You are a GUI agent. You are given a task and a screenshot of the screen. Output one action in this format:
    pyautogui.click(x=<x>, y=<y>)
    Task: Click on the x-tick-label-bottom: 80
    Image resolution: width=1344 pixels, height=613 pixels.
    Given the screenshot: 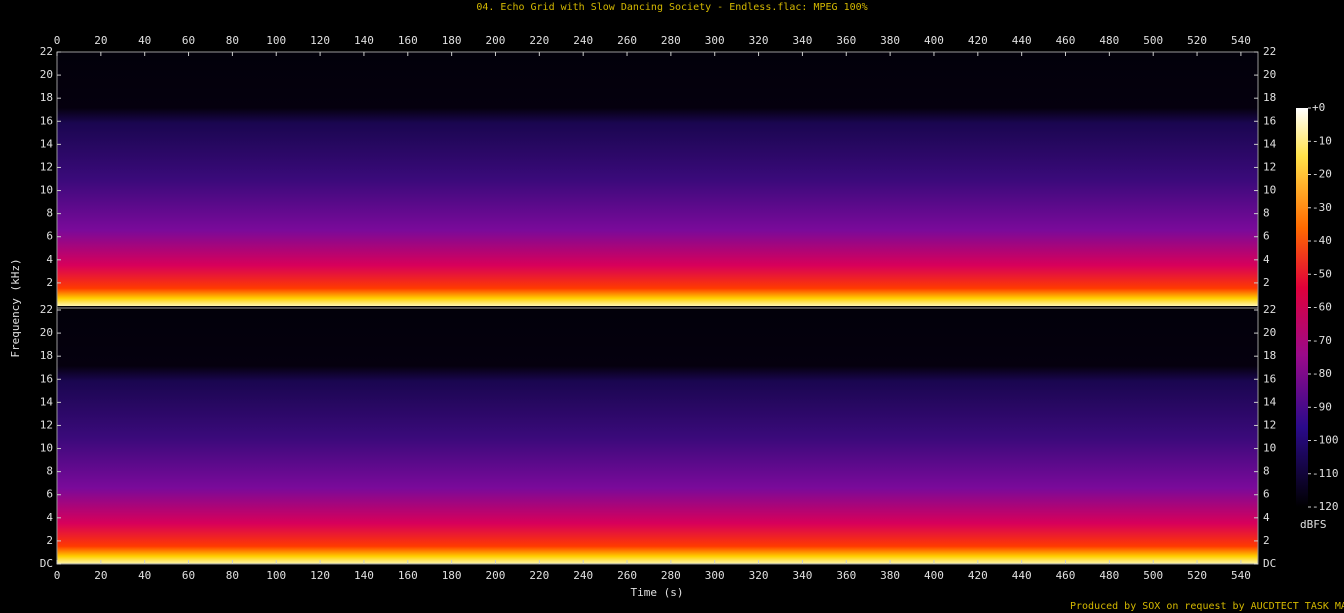 What is the action you would take?
    pyautogui.click(x=232, y=575)
    